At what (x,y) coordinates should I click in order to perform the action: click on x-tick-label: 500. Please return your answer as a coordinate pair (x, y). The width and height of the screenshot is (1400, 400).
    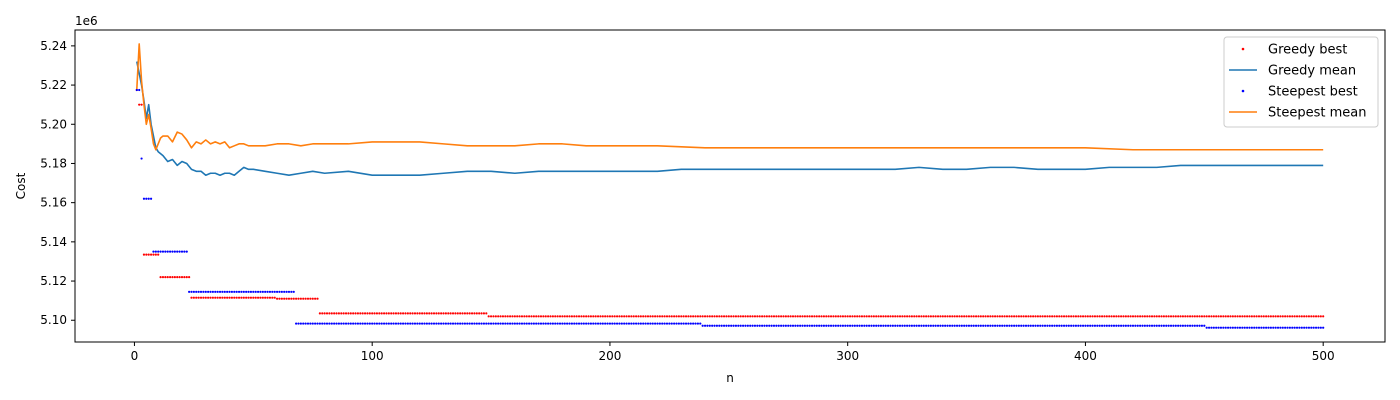
    Looking at the image, I should click on (1323, 356).